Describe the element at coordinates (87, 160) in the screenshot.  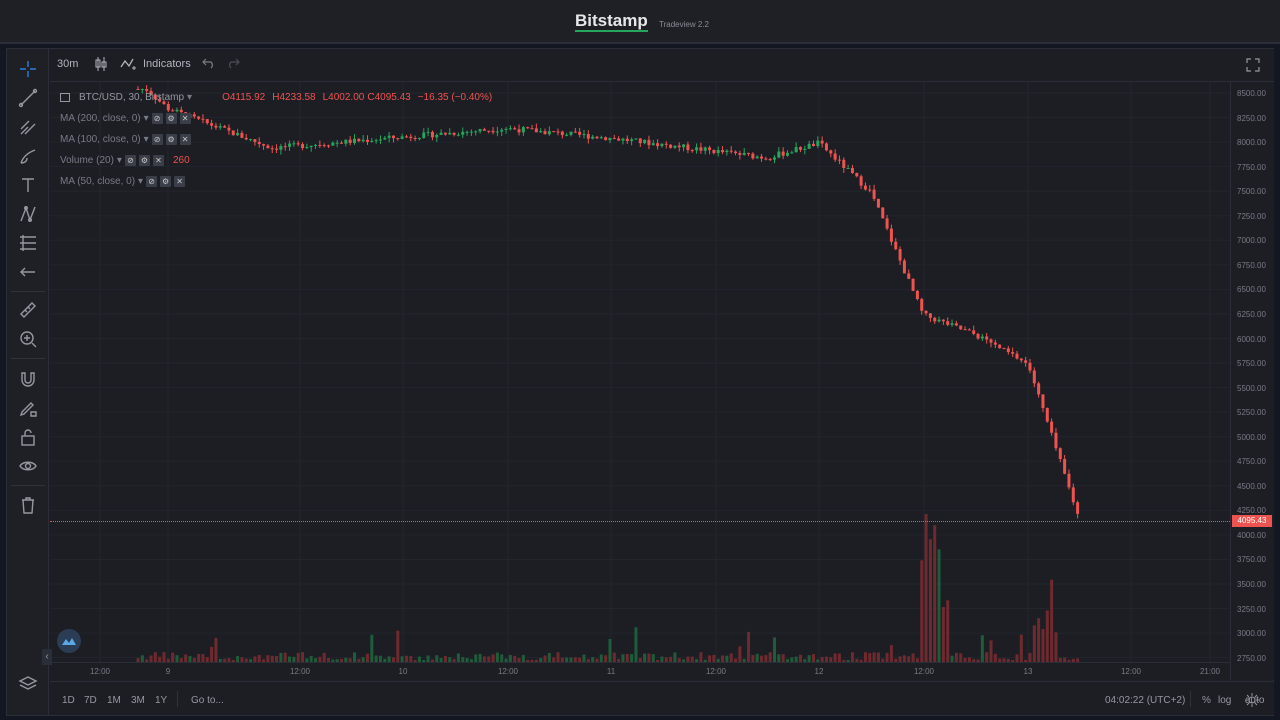
I see `study-label: Volume (20)` at that location.